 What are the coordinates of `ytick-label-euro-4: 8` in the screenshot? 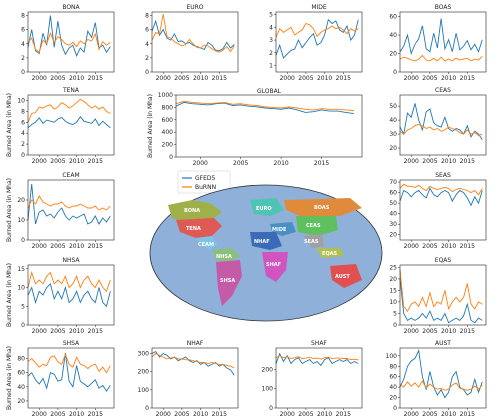 It's located at (147, 16).